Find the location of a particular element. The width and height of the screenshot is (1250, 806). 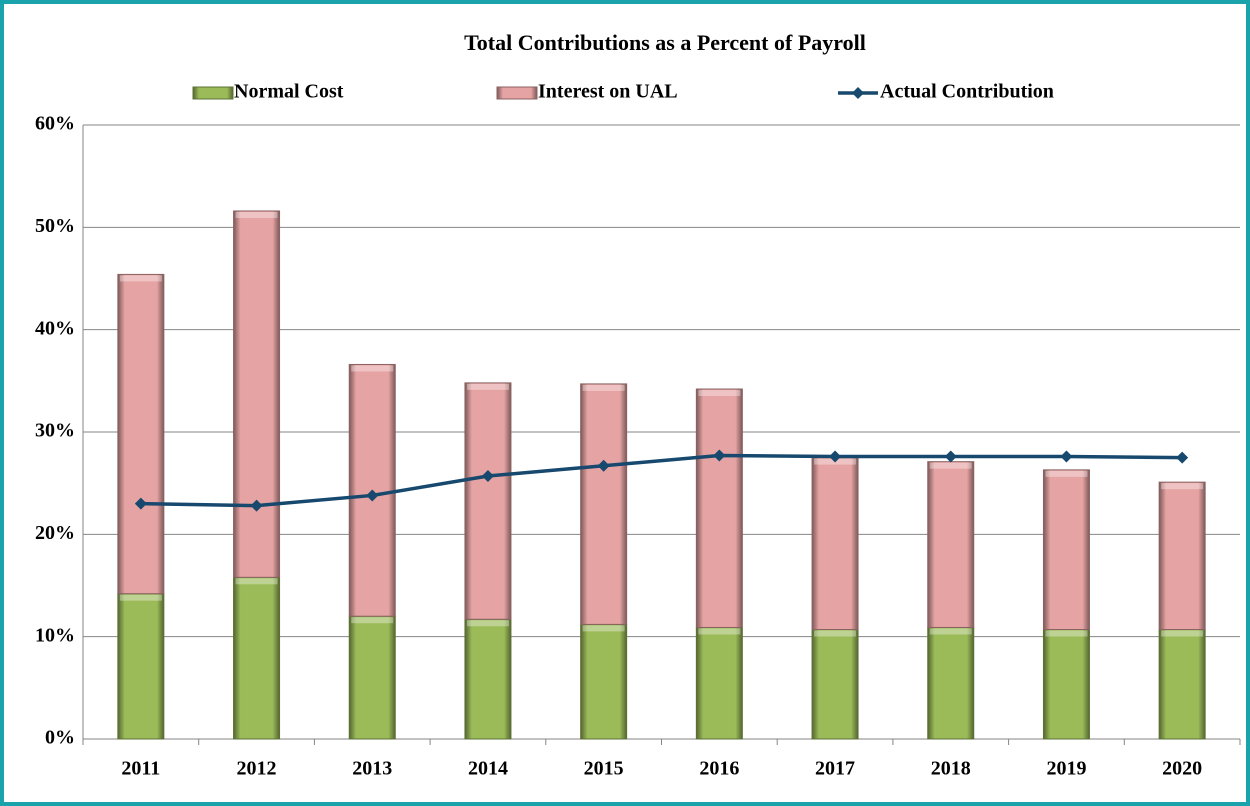

legend-label: Actual Contribution is located at coordinates (967, 92).